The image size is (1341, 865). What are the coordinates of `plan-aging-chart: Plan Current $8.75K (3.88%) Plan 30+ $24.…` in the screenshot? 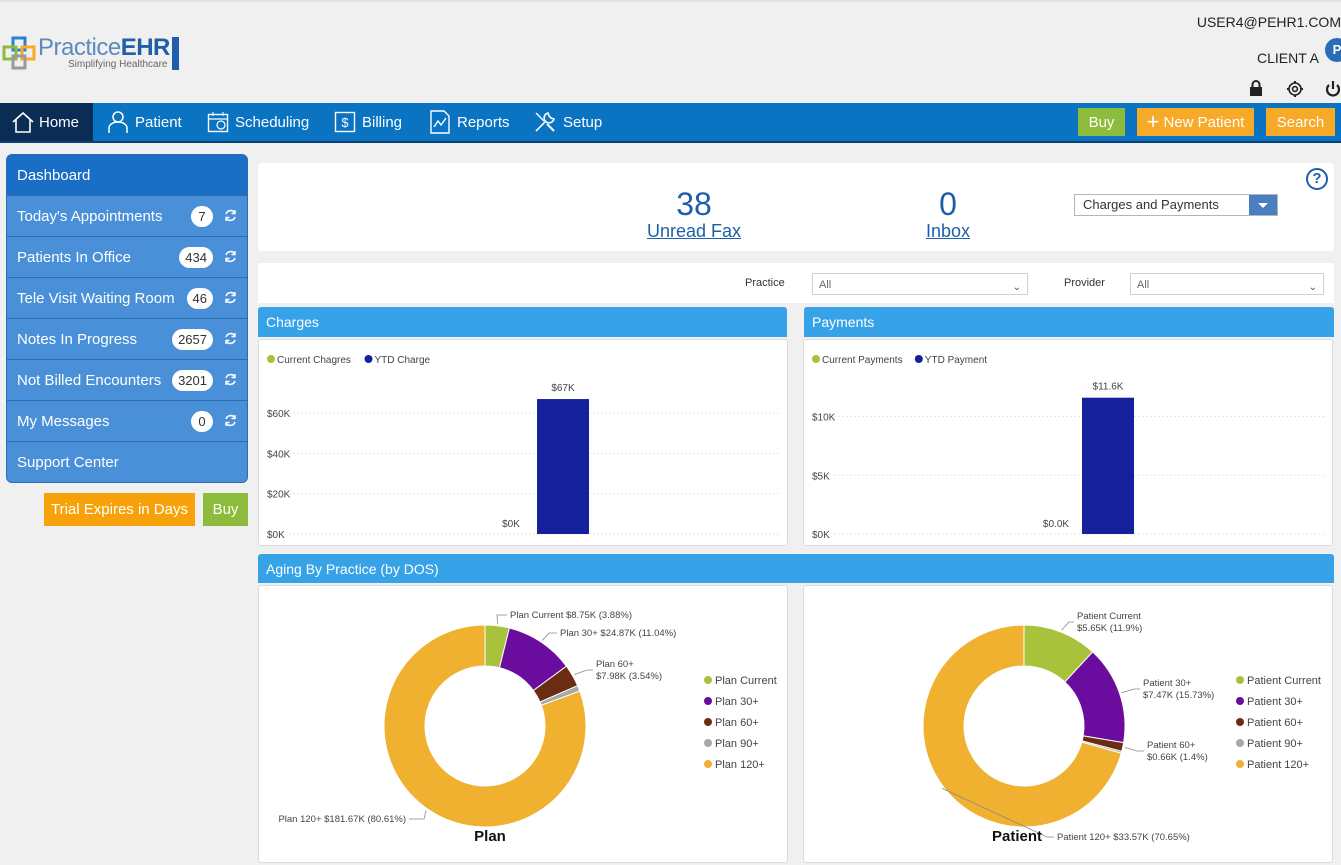 It's located at (523, 724).